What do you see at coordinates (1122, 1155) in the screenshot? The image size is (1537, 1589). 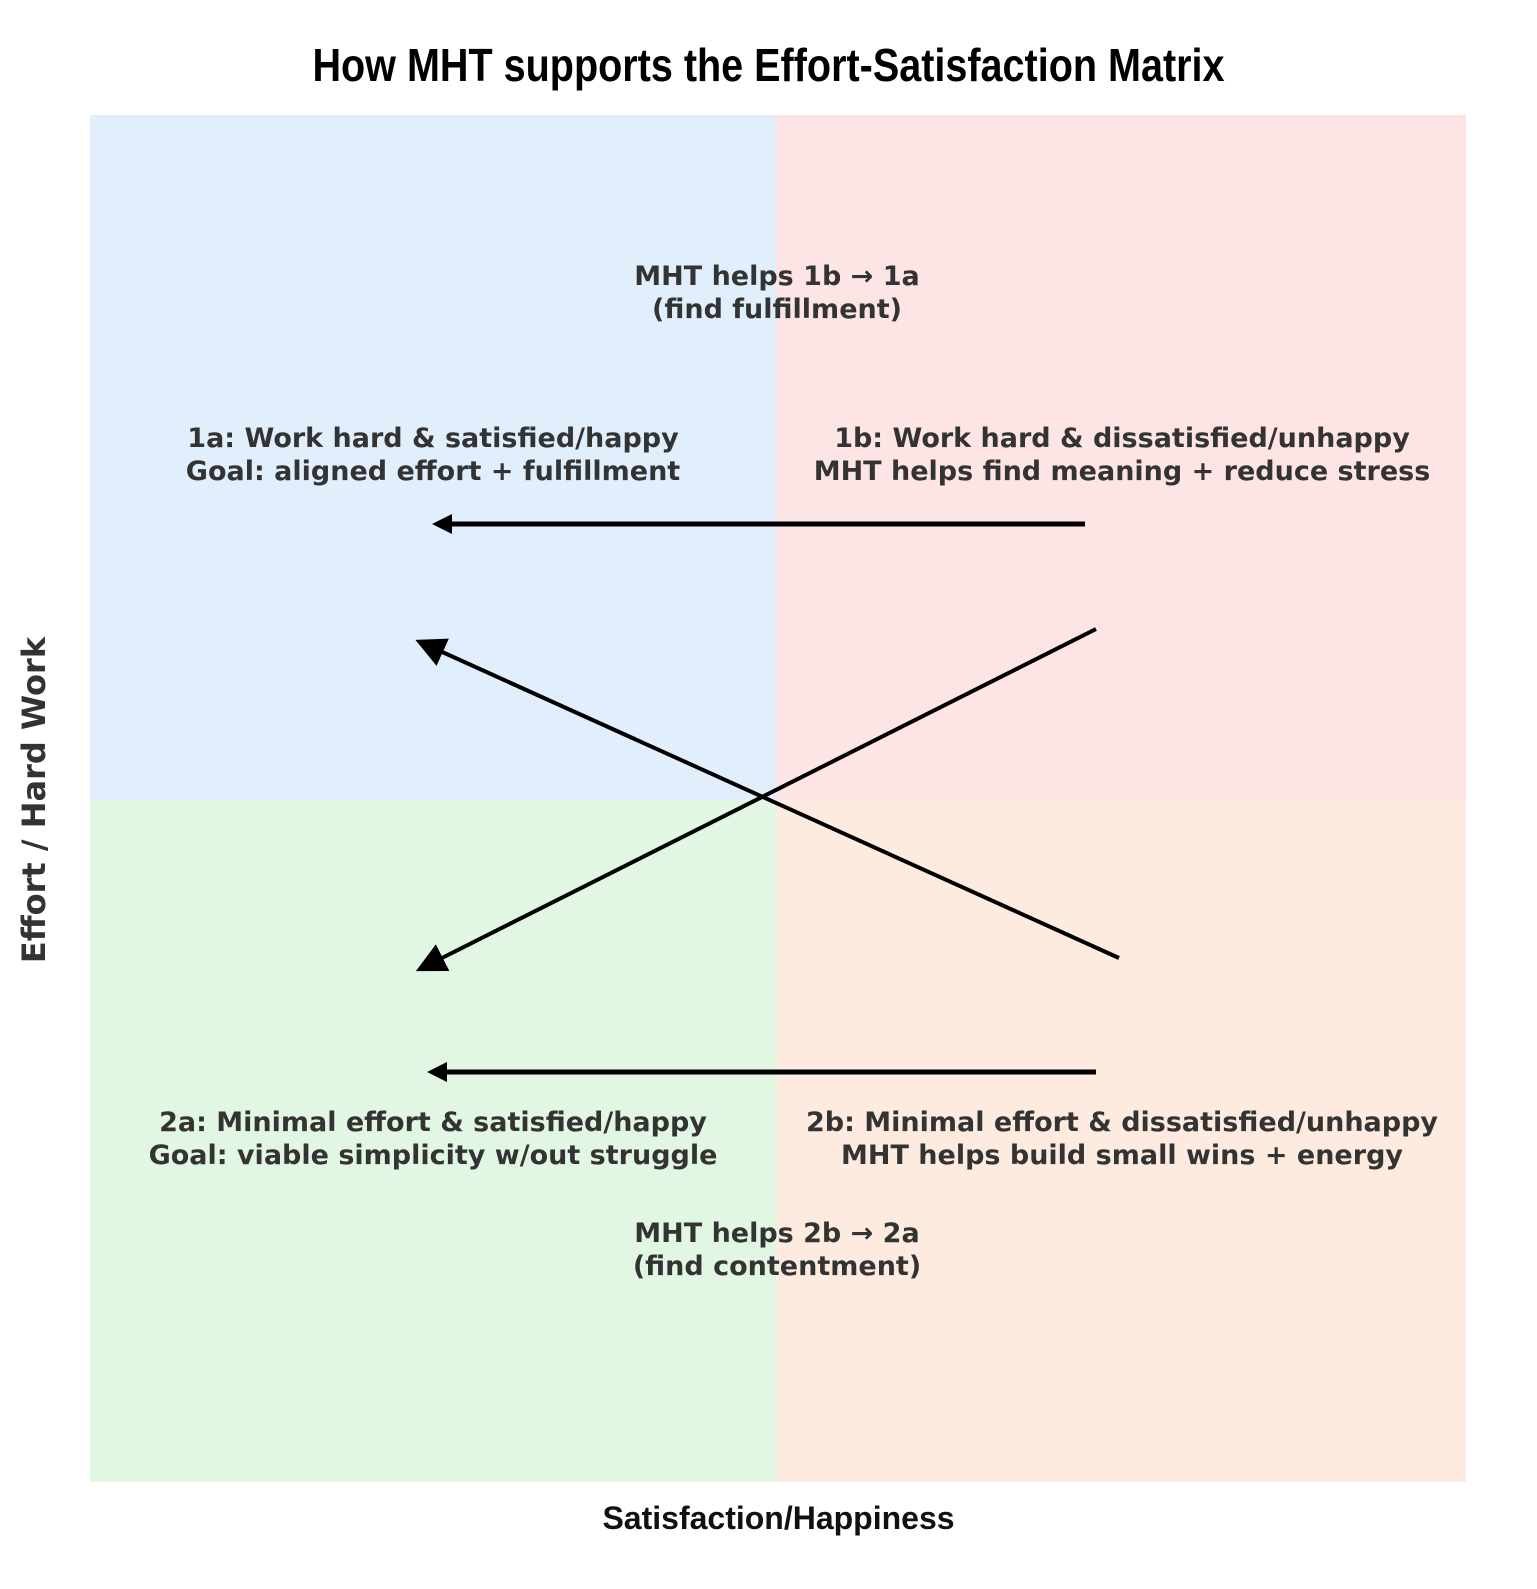 I see `quadrant-2b-line2: MHT helps build small wins + energy` at bounding box center [1122, 1155].